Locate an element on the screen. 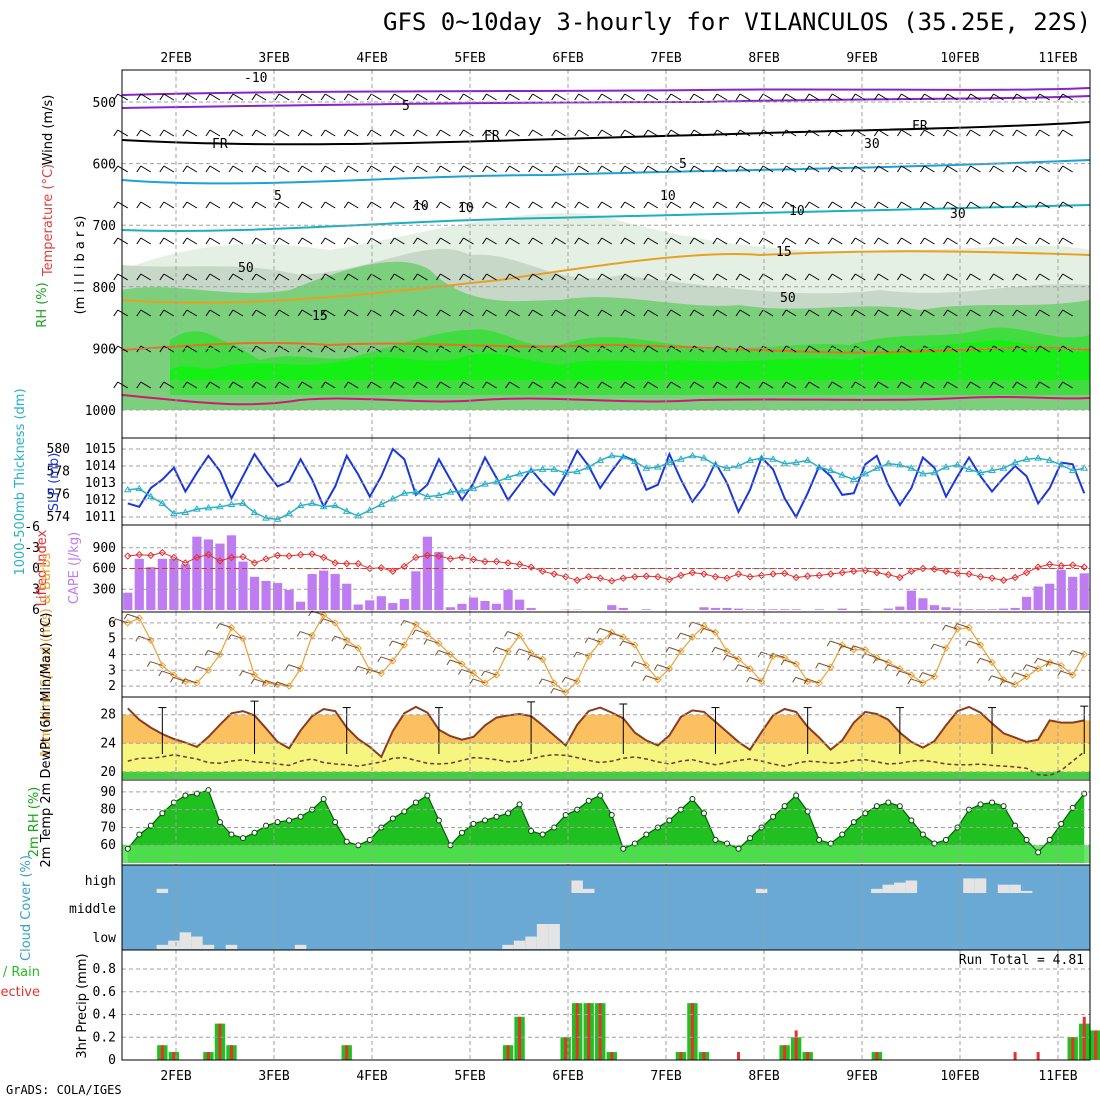 The width and height of the screenshot is (1100, 1100). ylabel-millibars: (m i l l i b a r s) is located at coordinates (80, 265).